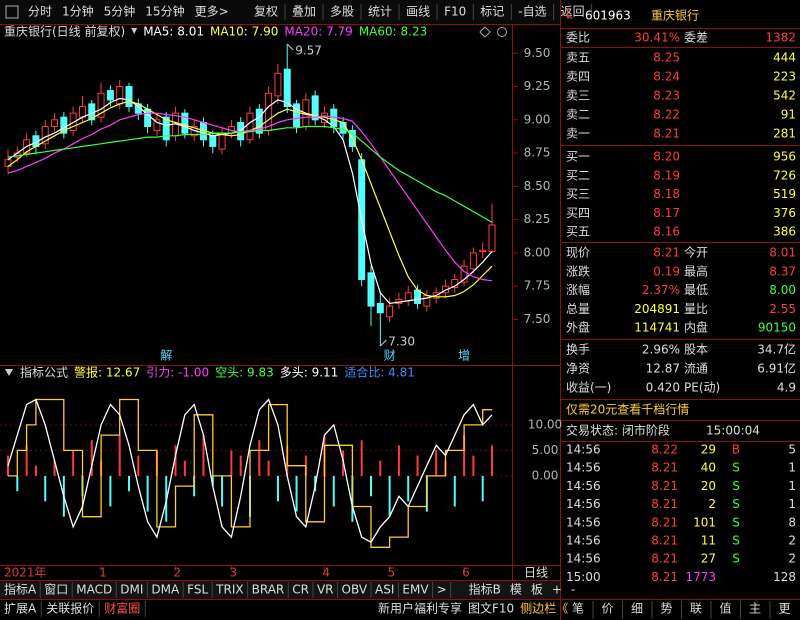 The image size is (800, 620). What do you see at coordinates (792, 522) in the screenshot?
I see `trade-cell: 8` at bounding box center [792, 522].